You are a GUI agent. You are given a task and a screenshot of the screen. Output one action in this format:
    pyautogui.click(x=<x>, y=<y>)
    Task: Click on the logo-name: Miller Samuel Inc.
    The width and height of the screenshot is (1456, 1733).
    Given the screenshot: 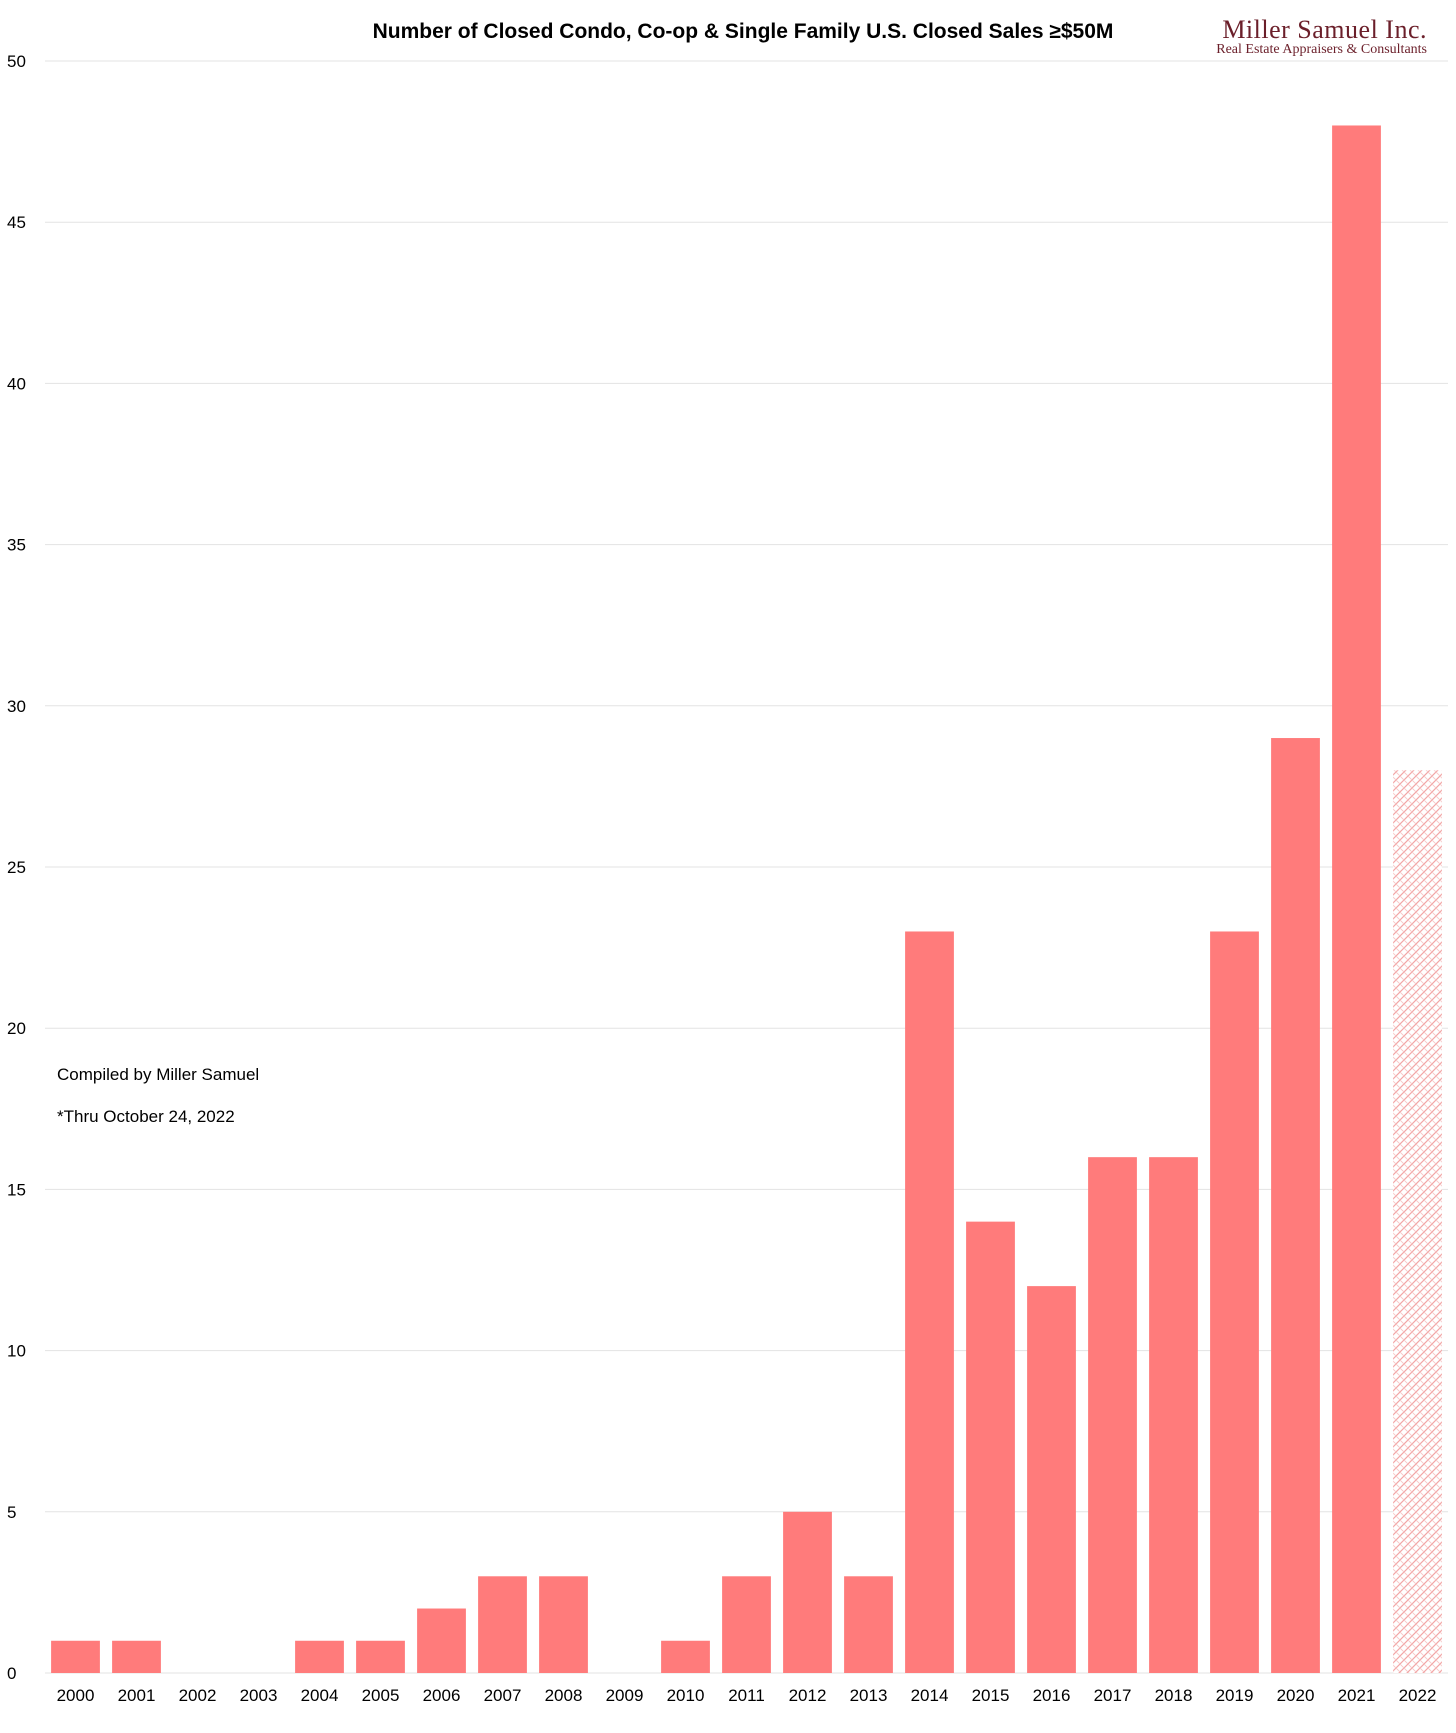 What is the action you would take?
    pyautogui.click(x=1324, y=29)
    